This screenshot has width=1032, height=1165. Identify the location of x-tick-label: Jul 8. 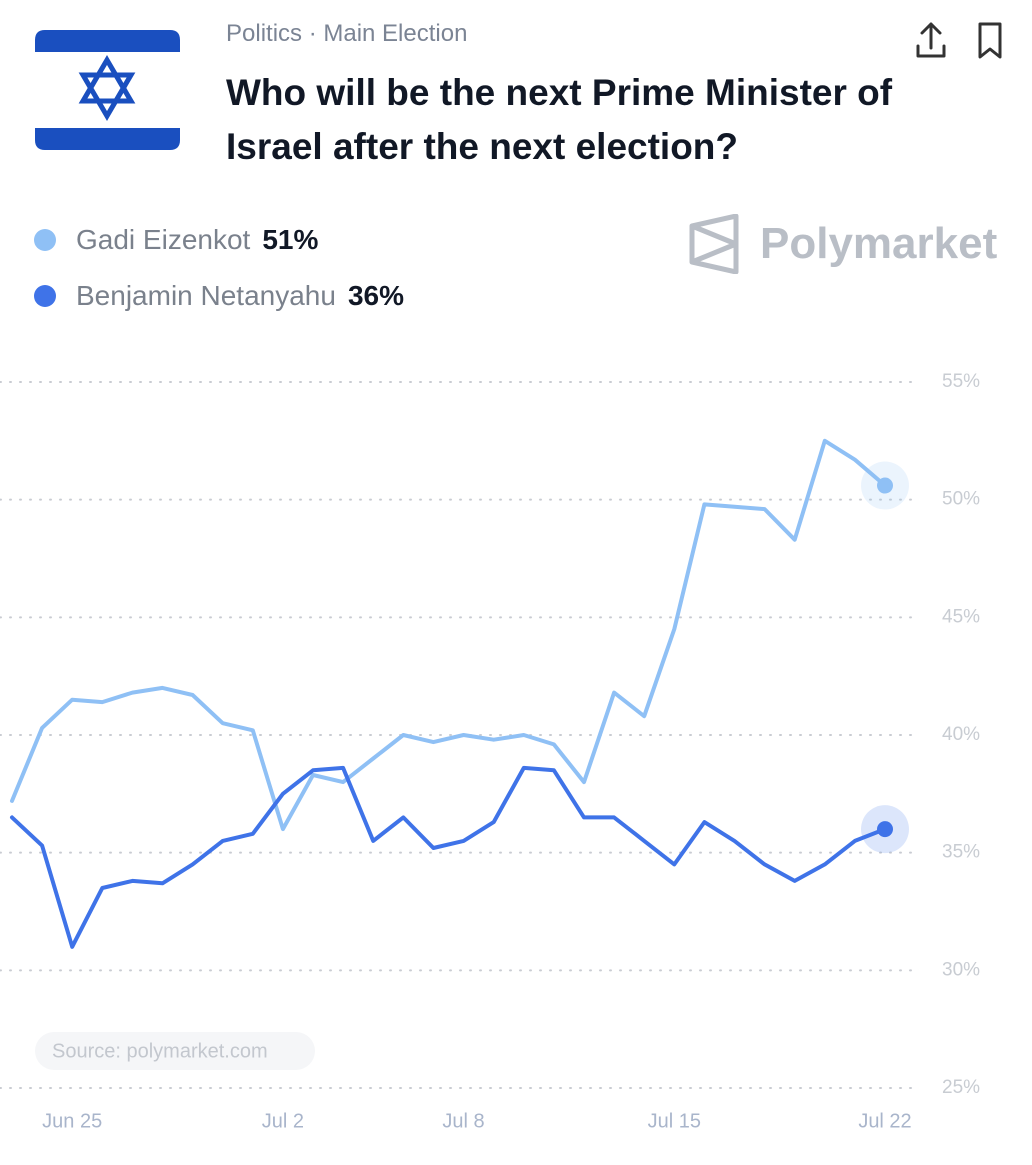
(463, 1121).